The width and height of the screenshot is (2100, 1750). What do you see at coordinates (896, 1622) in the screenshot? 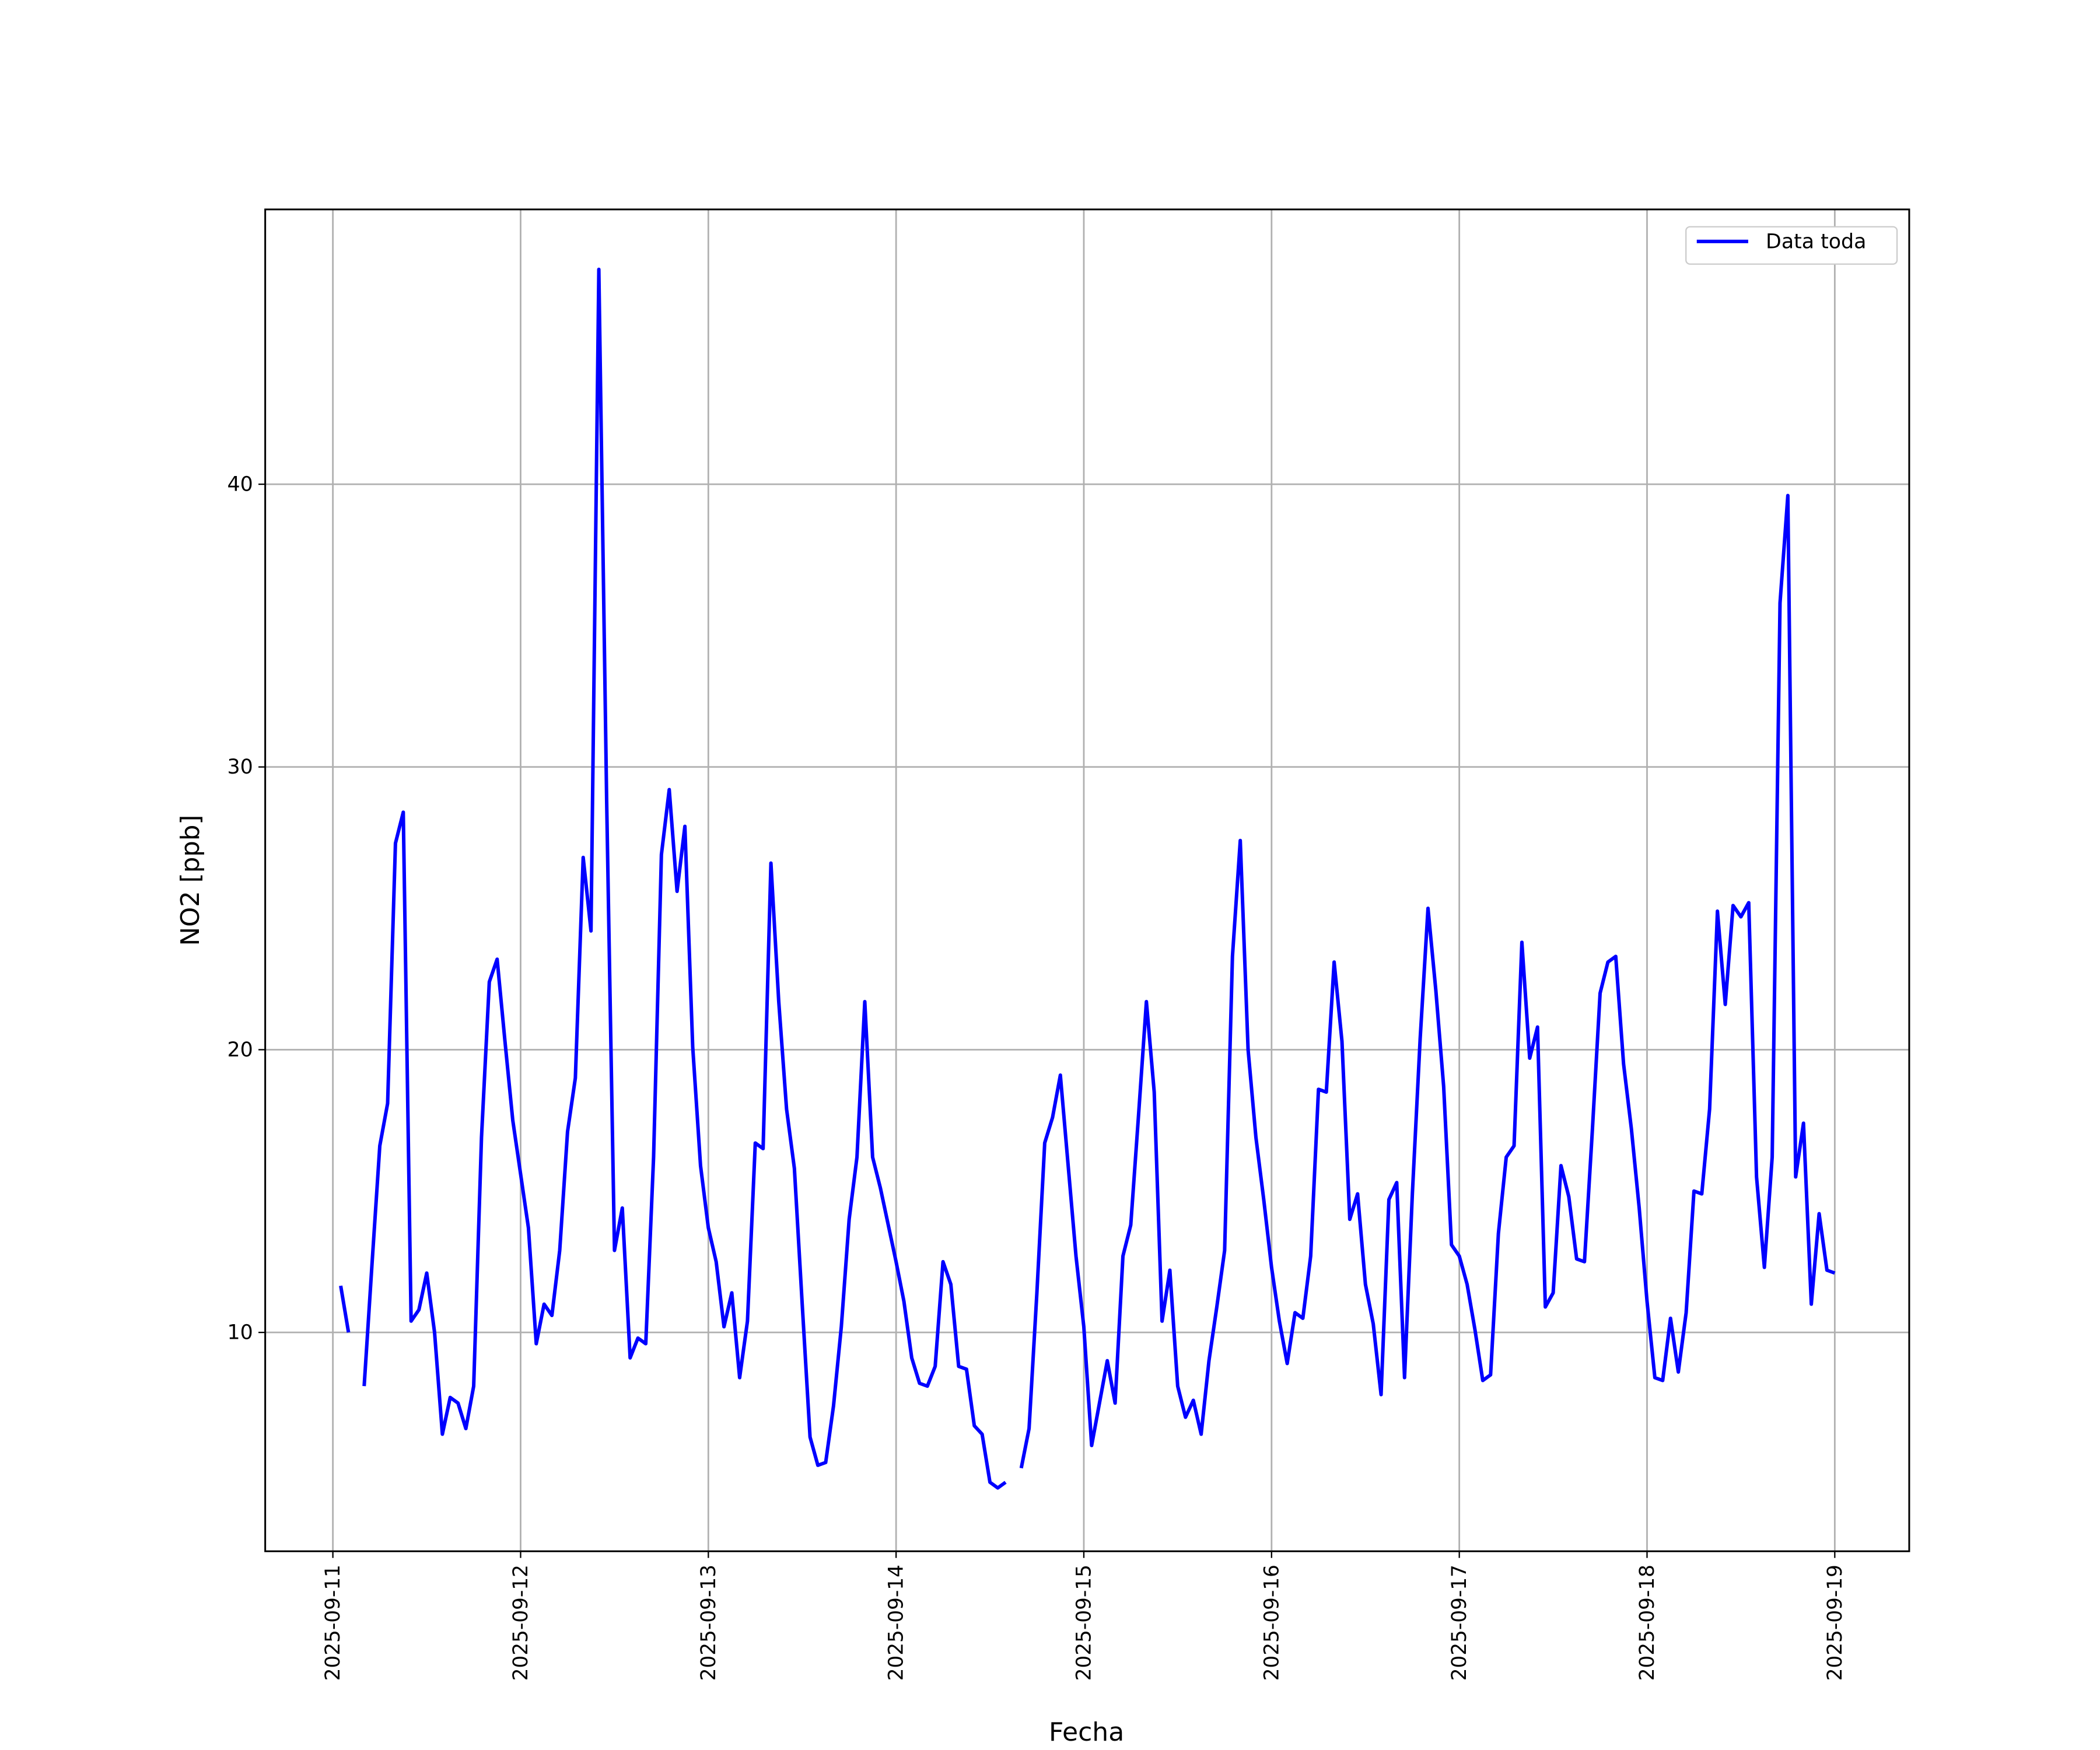
I see `x-tick-label: 2025-09-14` at bounding box center [896, 1622].